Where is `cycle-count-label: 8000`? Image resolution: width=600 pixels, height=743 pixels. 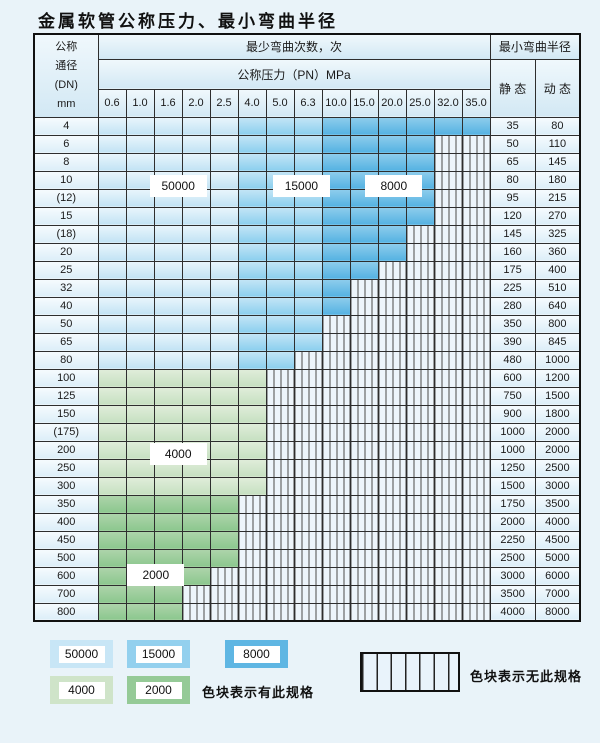 cycle-count-label: 8000 is located at coordinates (394, 186).